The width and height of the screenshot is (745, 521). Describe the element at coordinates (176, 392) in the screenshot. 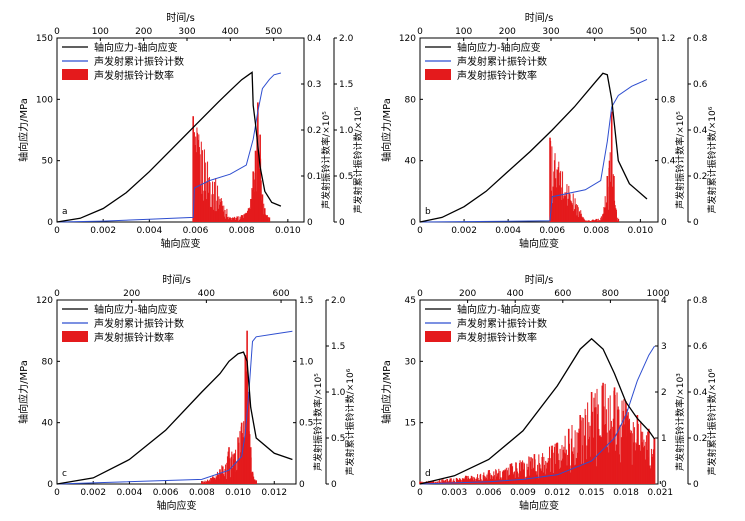

I see `plot-frame-c` at that location.